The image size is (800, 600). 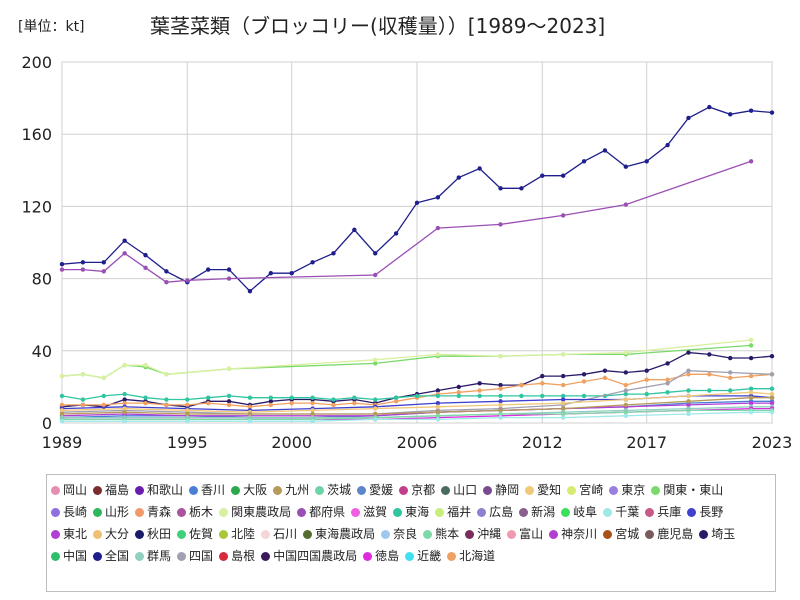 I want to click on chart-title: 葉茎菜類（ブロッコリー(収穫量））[1989～2023], so click(x=378, y=26).